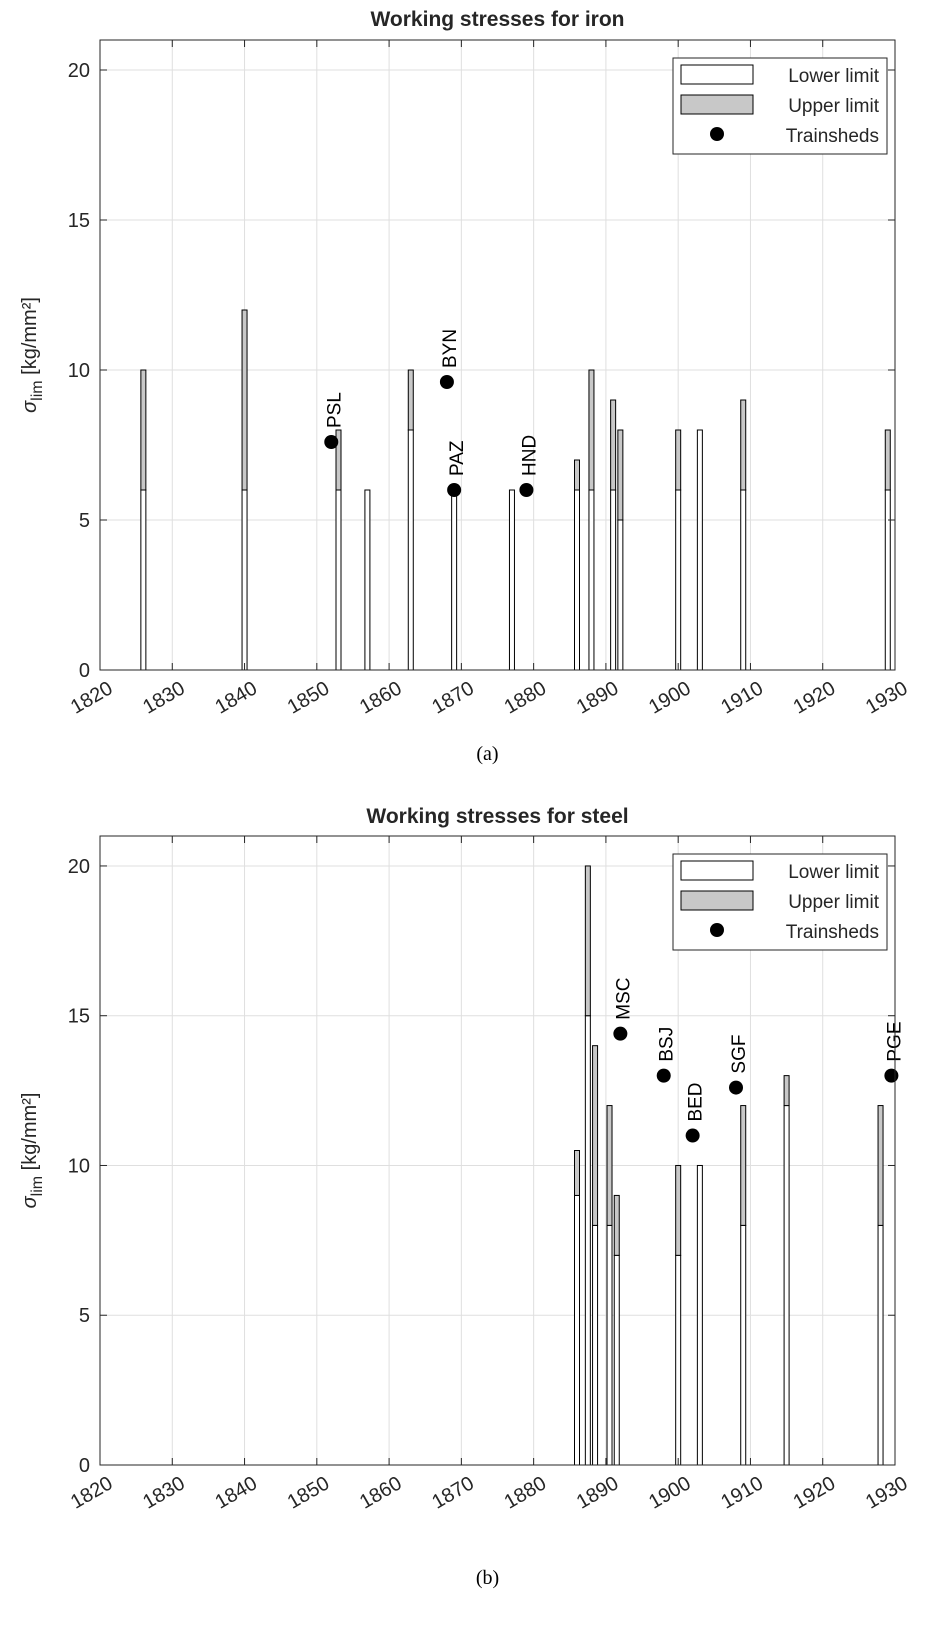 The width and height of the screenshot is (948, 1632). I want to click on y-tick-label: 10, so click(79, 371).